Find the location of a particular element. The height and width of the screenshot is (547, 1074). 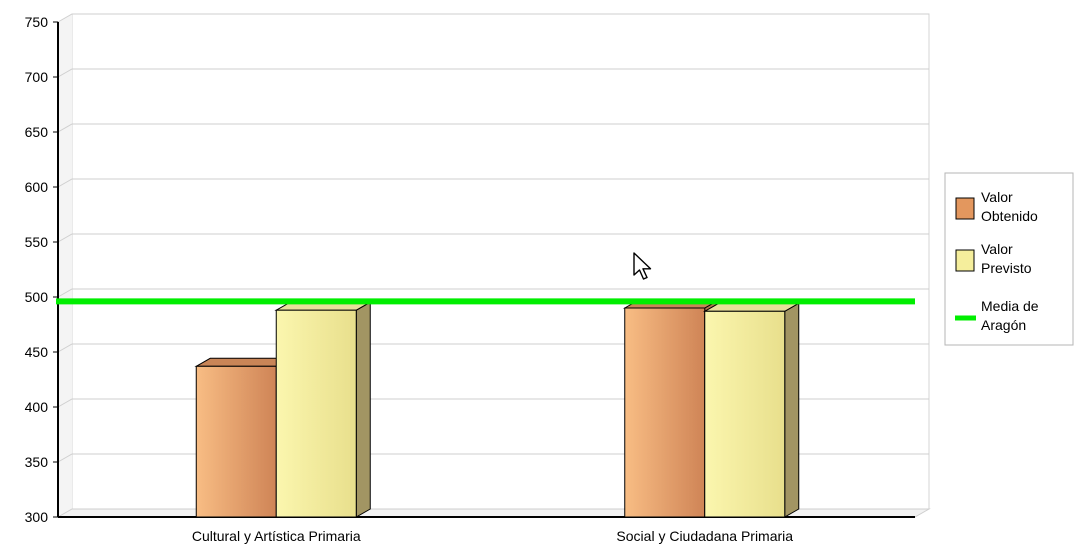

y-tick-label: 650 is located at coordinates (37, 132).